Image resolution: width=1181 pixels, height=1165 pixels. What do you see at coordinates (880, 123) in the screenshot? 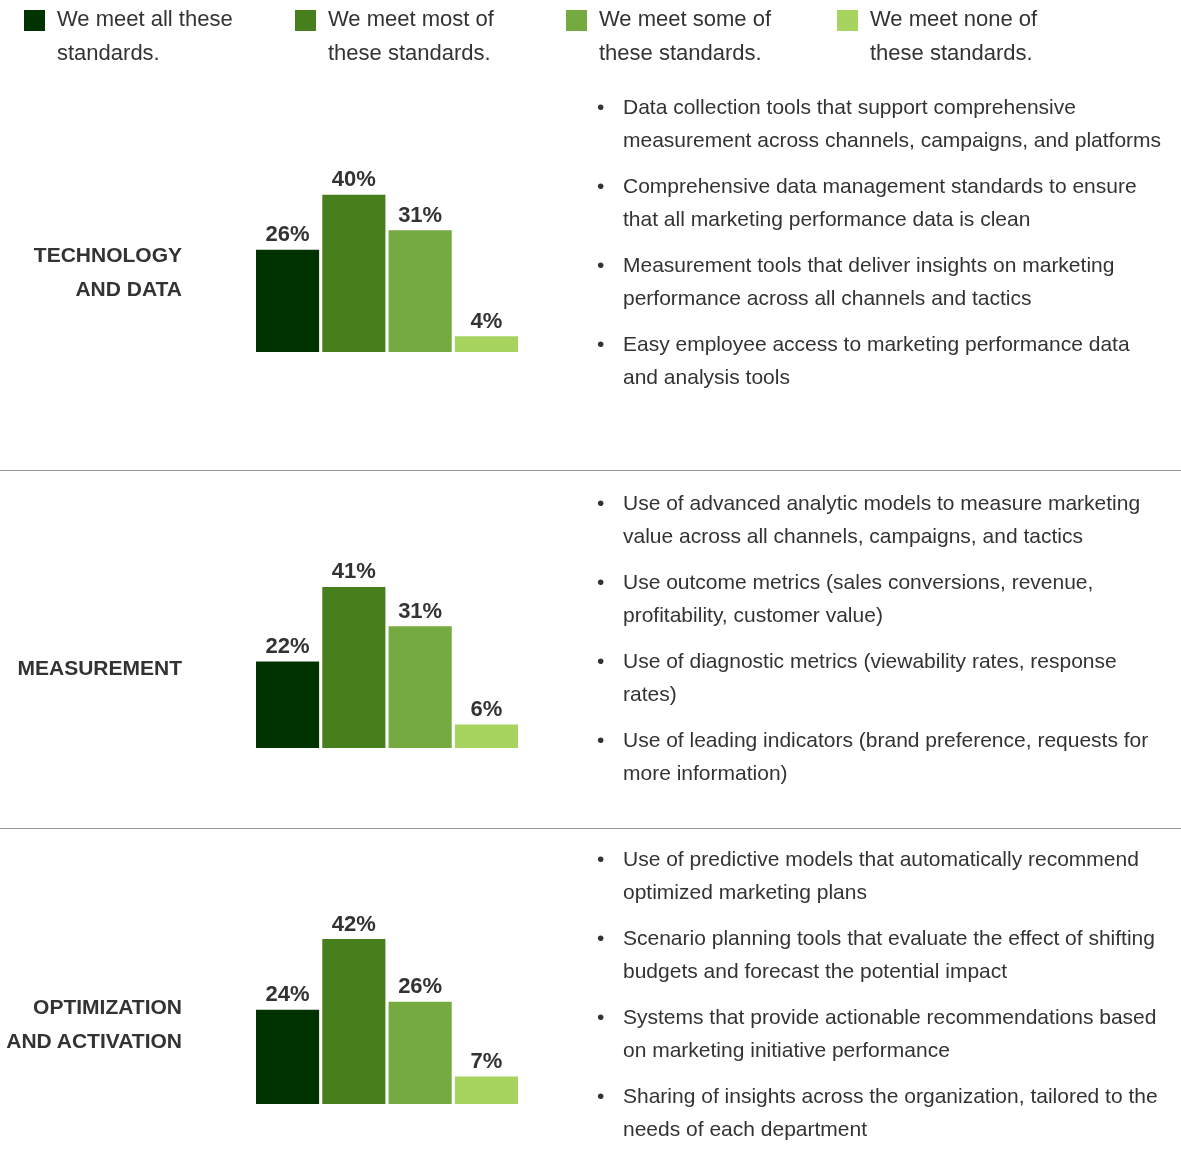
I see `text: • Data collection tools that support comprehensive measurement across channels, campaigns, and platforms` at bounding box center [880, 123].